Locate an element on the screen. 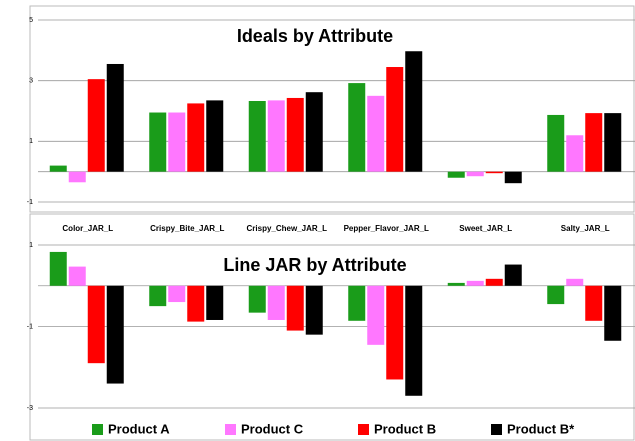  legend-label: Product C is located at coordinates (272, 428).